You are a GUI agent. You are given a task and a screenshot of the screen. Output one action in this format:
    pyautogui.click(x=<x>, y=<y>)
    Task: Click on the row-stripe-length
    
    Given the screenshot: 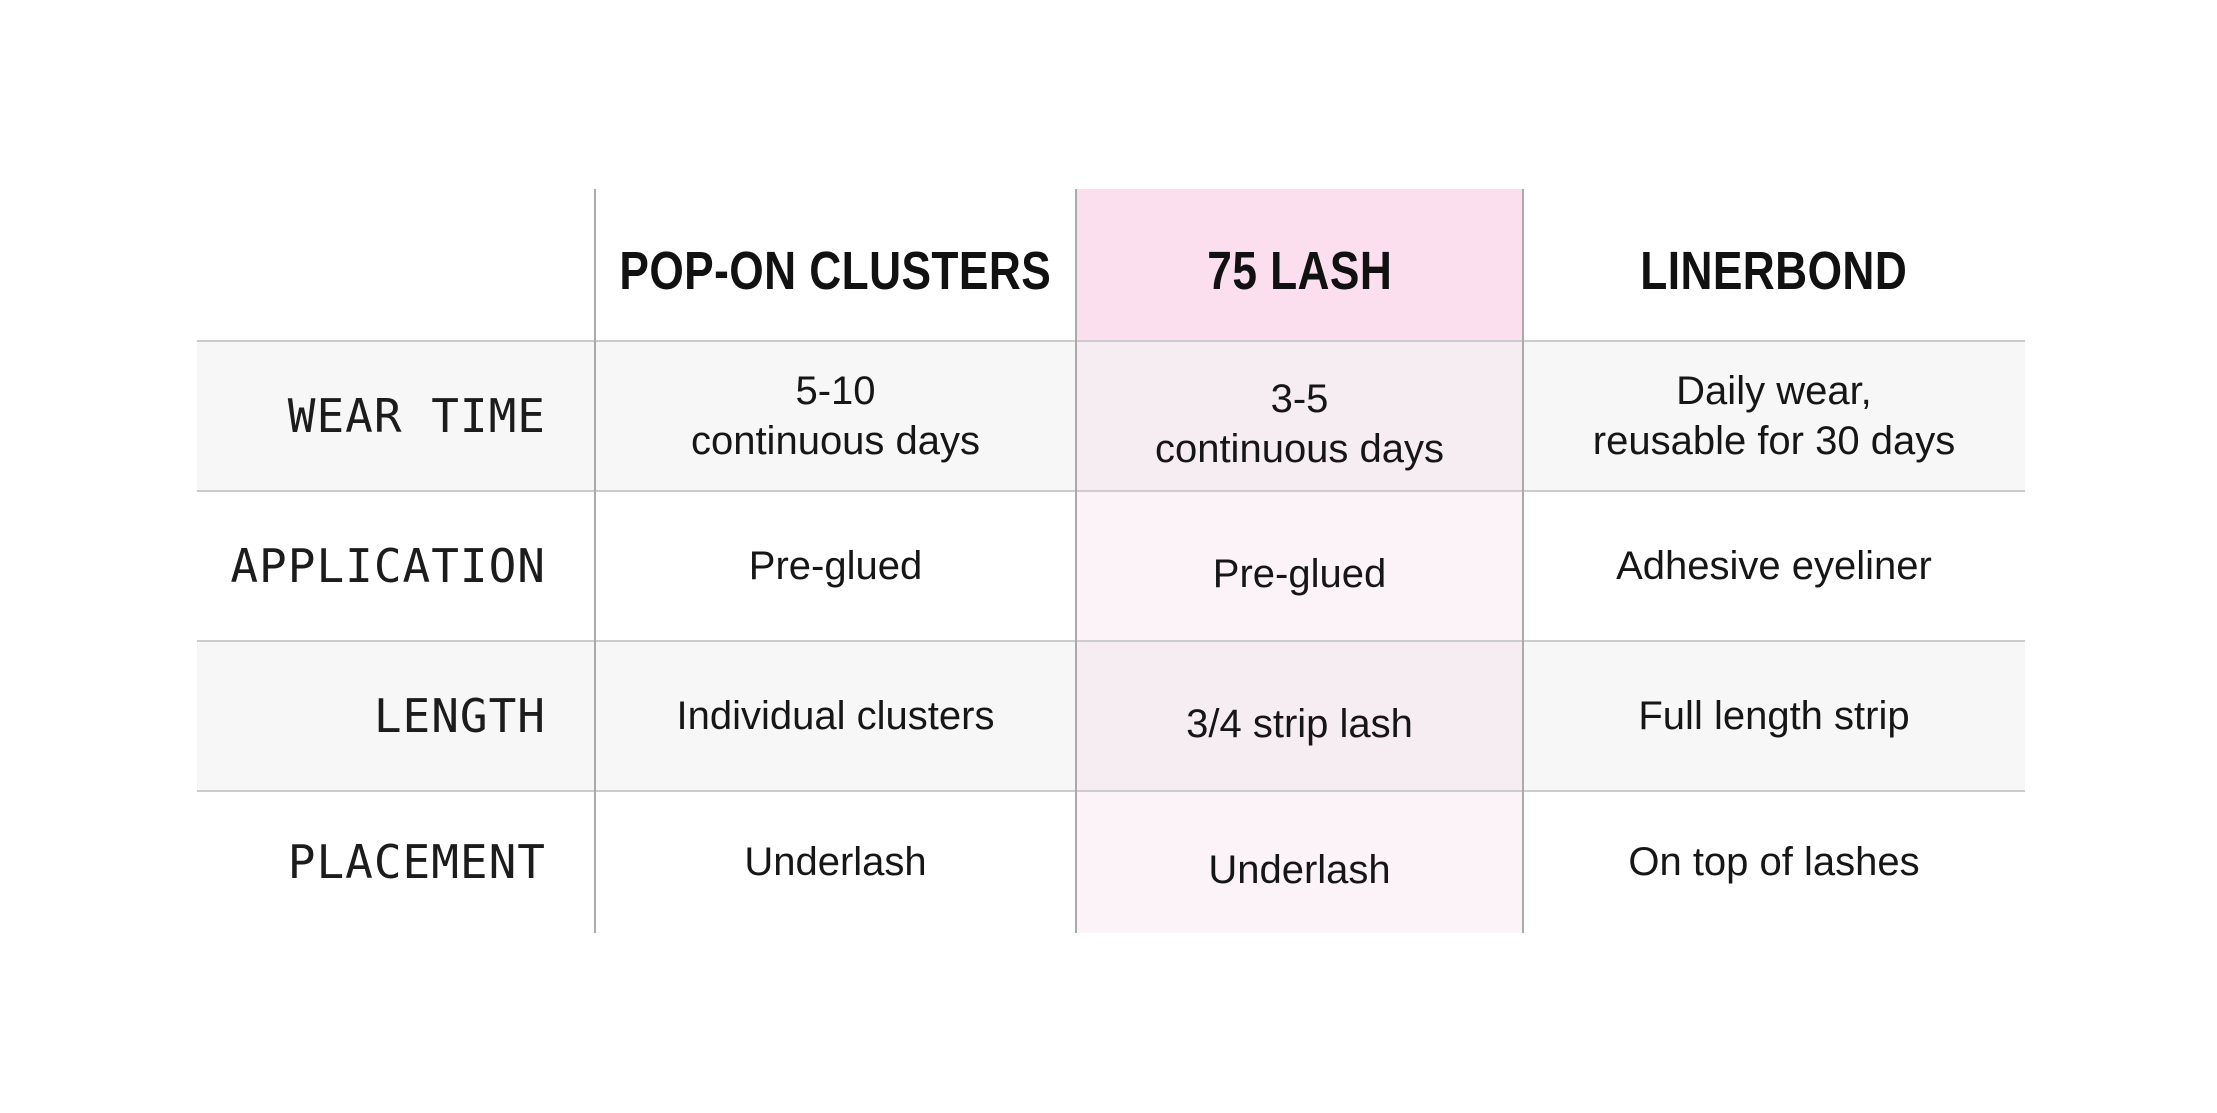 What is the action you would take?
    pyautogui.click(x=1111, y=716)
    